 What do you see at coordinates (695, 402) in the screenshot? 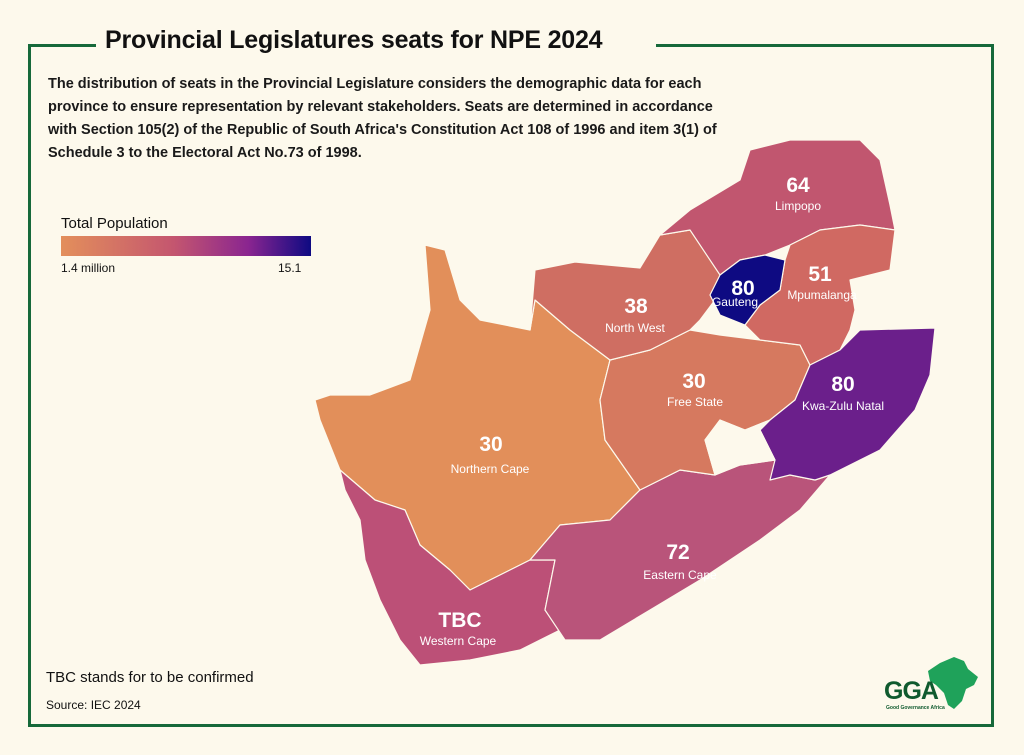
I see `name-free-state: Free State` at bounding box center [695, 402].